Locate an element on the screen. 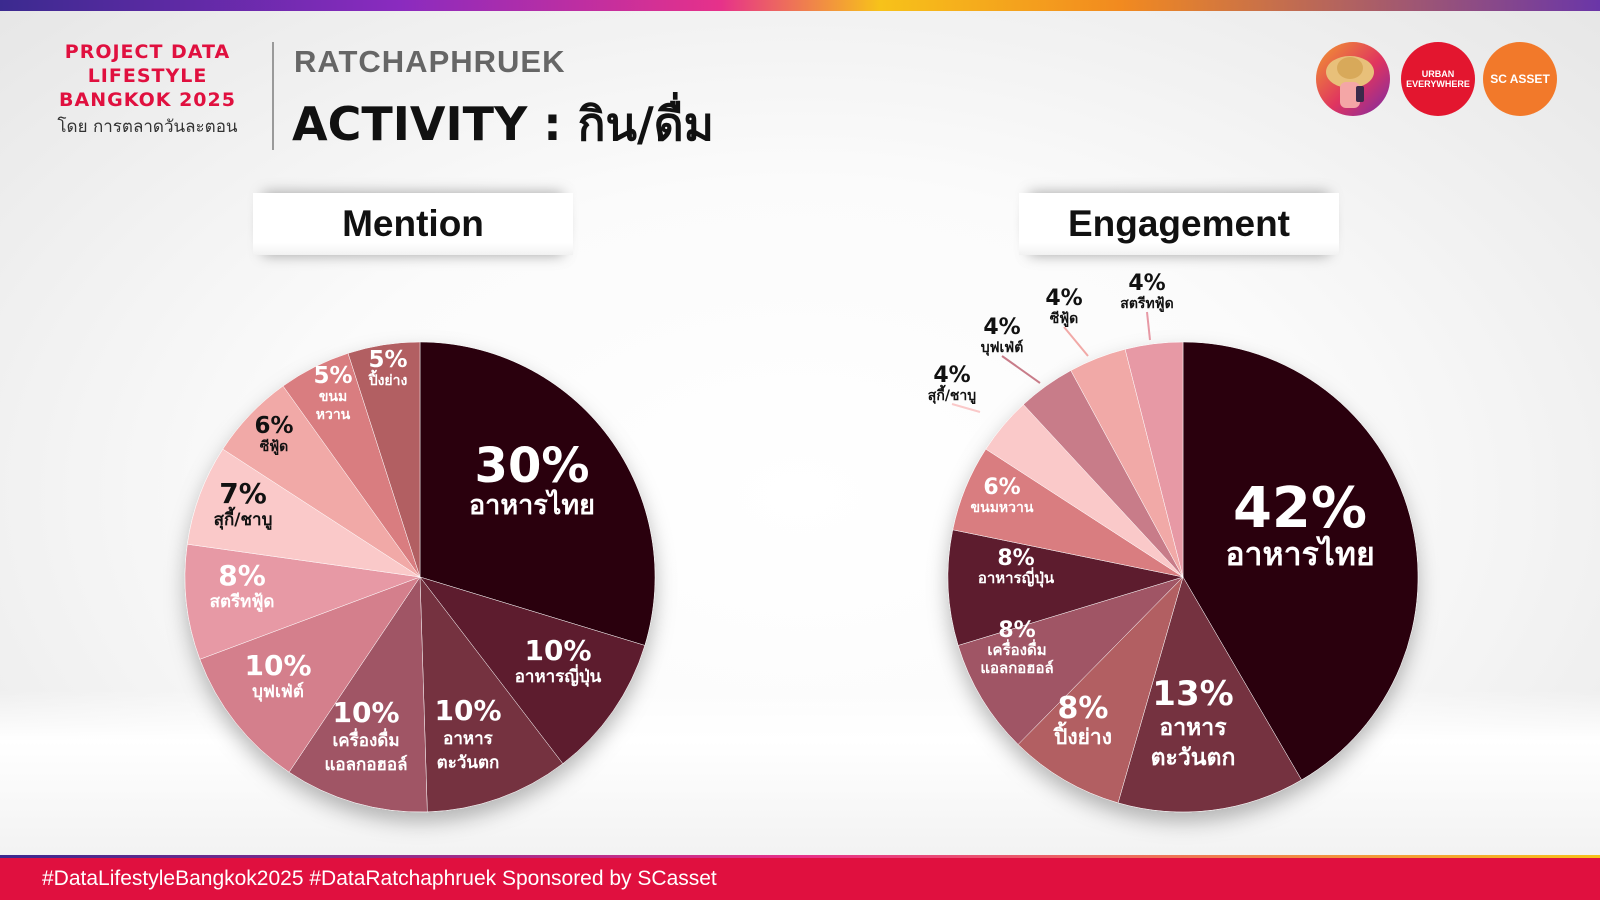 The height and width of the screenshot is (900, 1600). engagement-chart-title: Engagement is located at coordinates (1179, 223).